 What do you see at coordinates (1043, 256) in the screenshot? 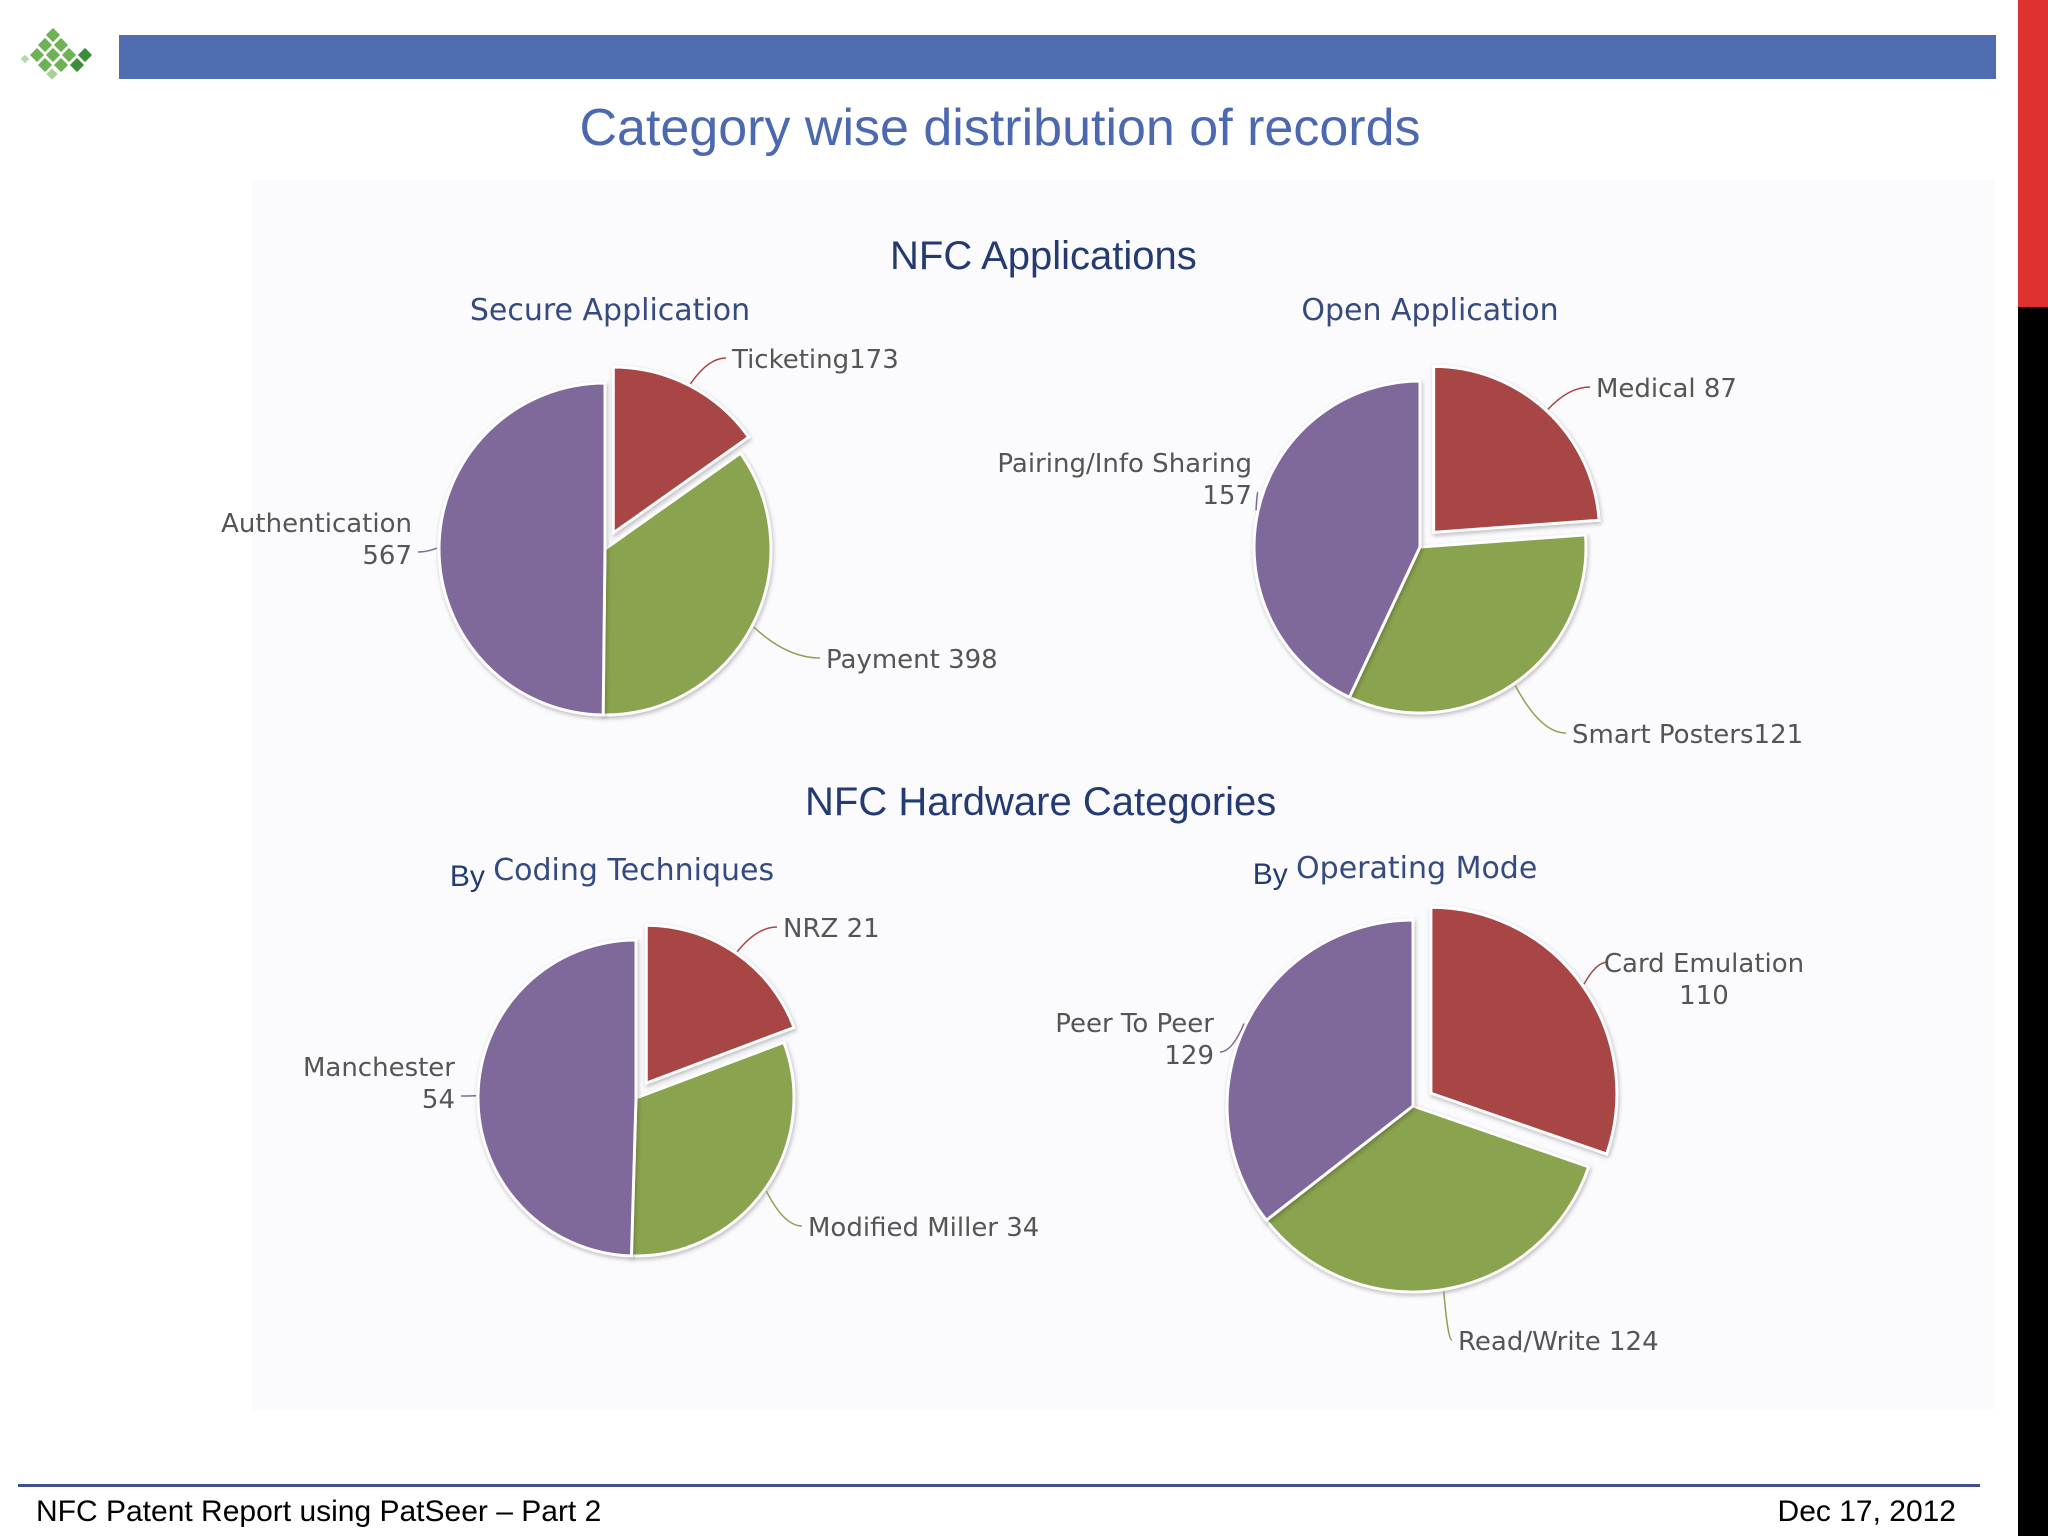
I see `section-title-applications: NFC Applications` at bounding box center [1043, 256].